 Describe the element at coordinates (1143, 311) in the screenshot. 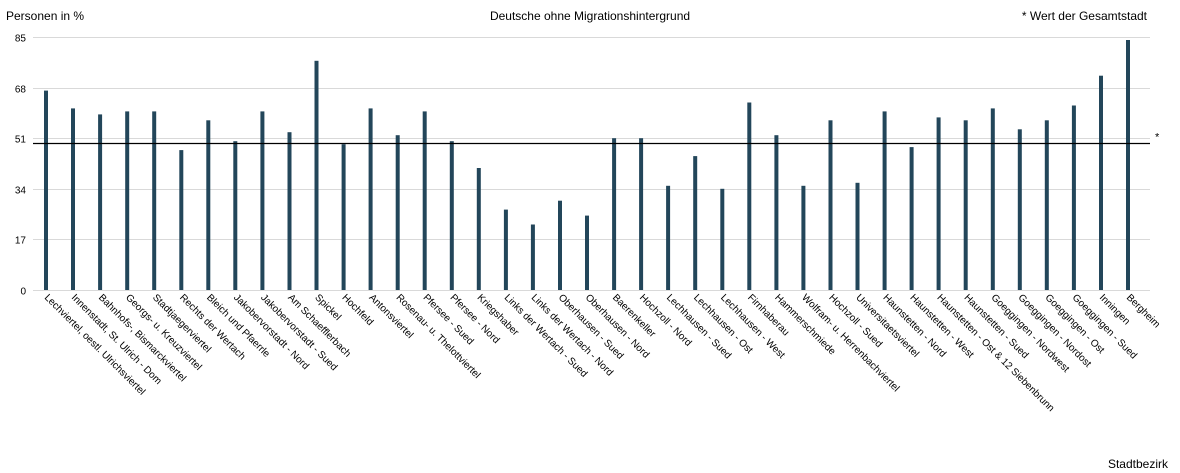

I see `x-tick-label: Bergheim` at that location.